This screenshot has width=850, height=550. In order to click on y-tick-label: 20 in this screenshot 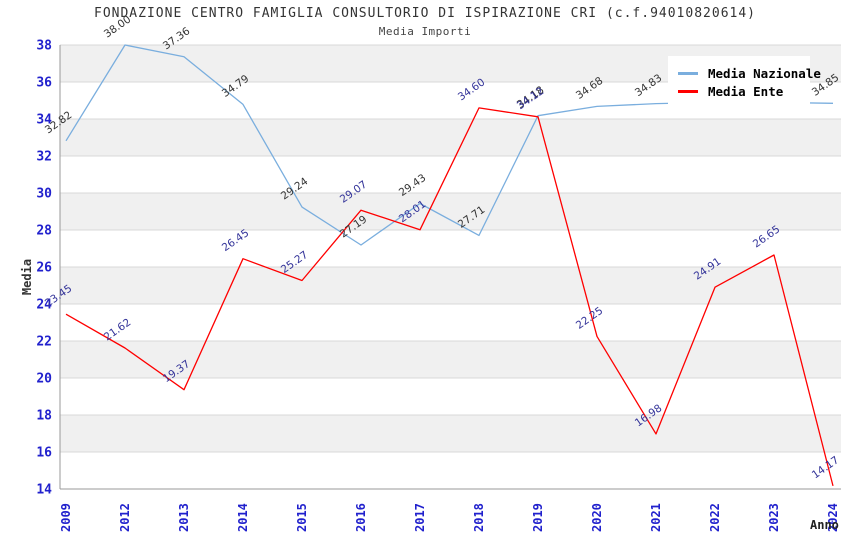, I will do `click(44, 379)`.